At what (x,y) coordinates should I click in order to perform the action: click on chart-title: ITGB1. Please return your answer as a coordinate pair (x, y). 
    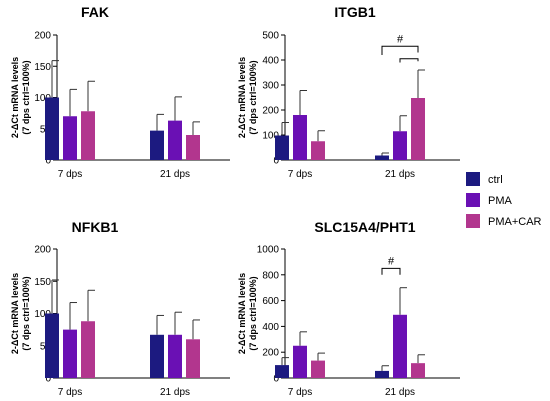
    Looking at the image, I should click on (354, 12).